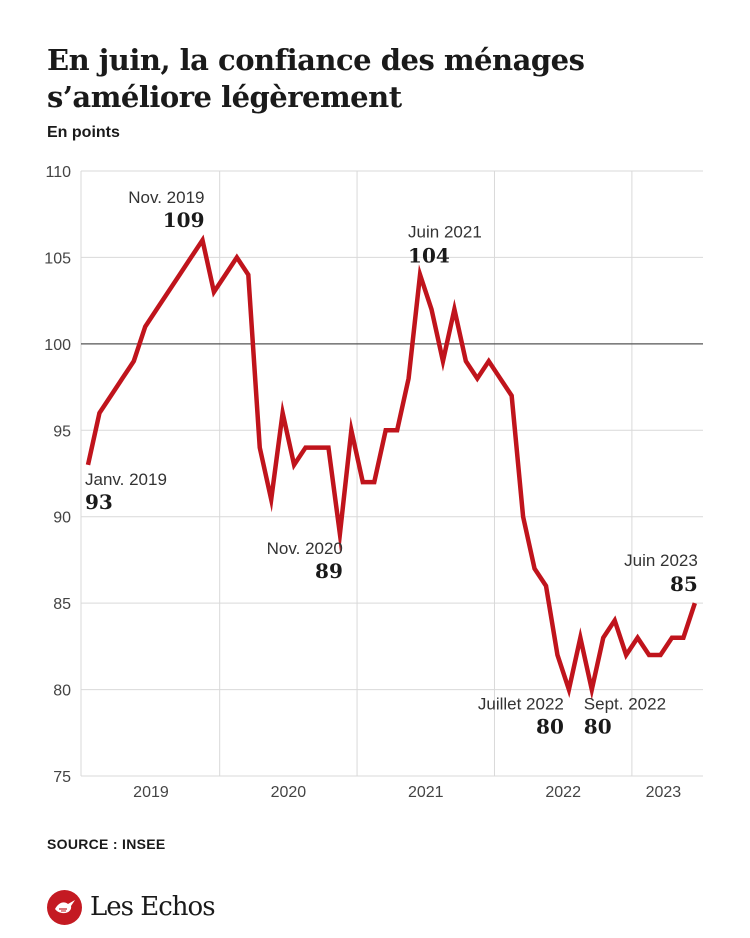  Describe the element at coordinates (64, 907) in the screenshot. I see `bird-icon` at that location.